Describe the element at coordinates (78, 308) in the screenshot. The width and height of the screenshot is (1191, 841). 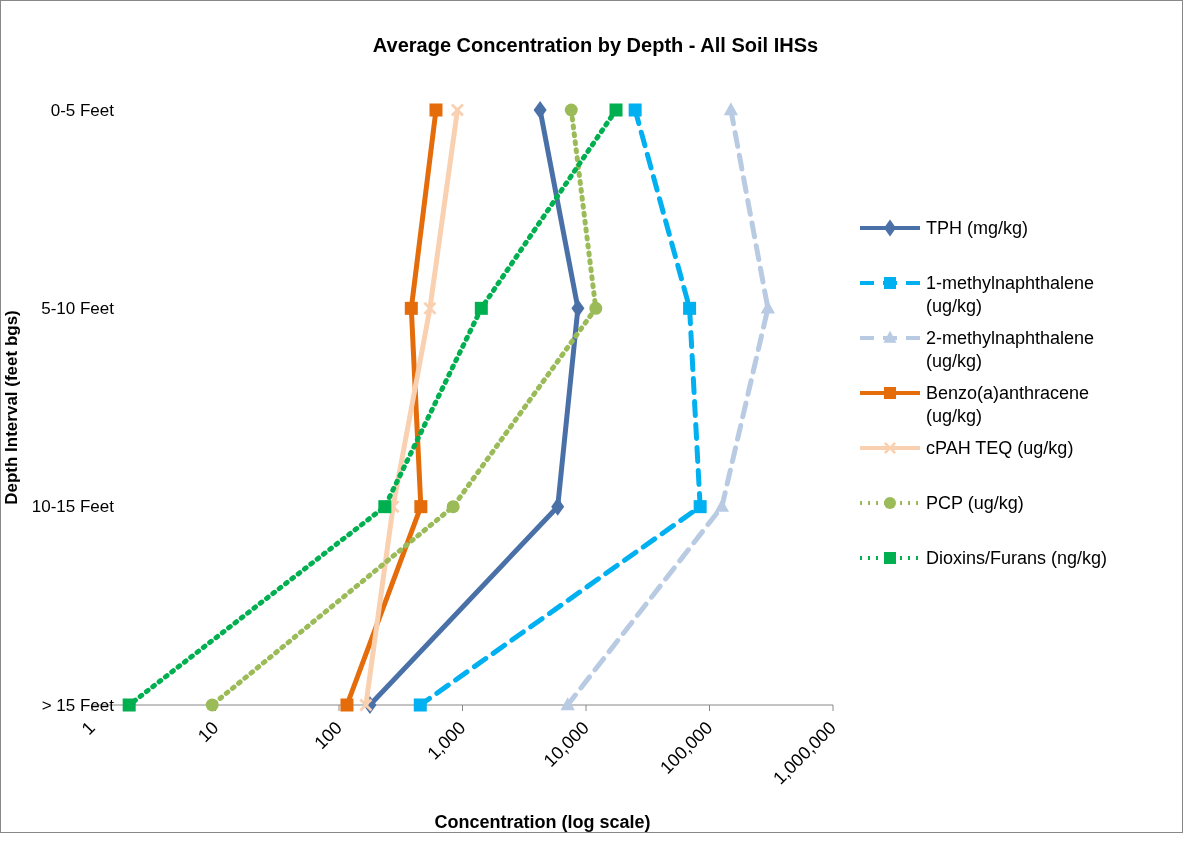
I see `y-tick-label: 5-10 Feet` at that location.